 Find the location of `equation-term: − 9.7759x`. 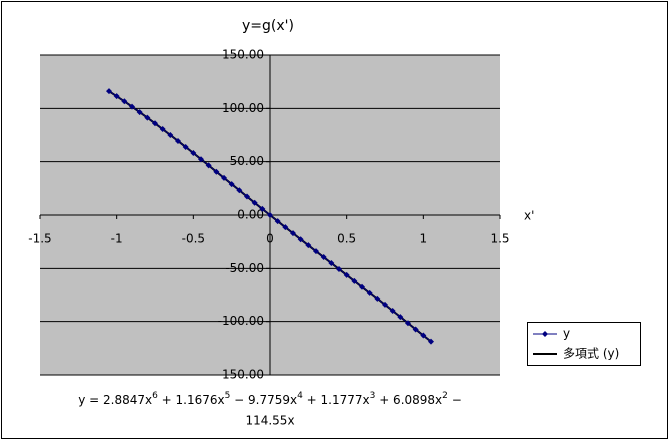

equation-term: − 9.7759x is located at coordinates (263, 400).